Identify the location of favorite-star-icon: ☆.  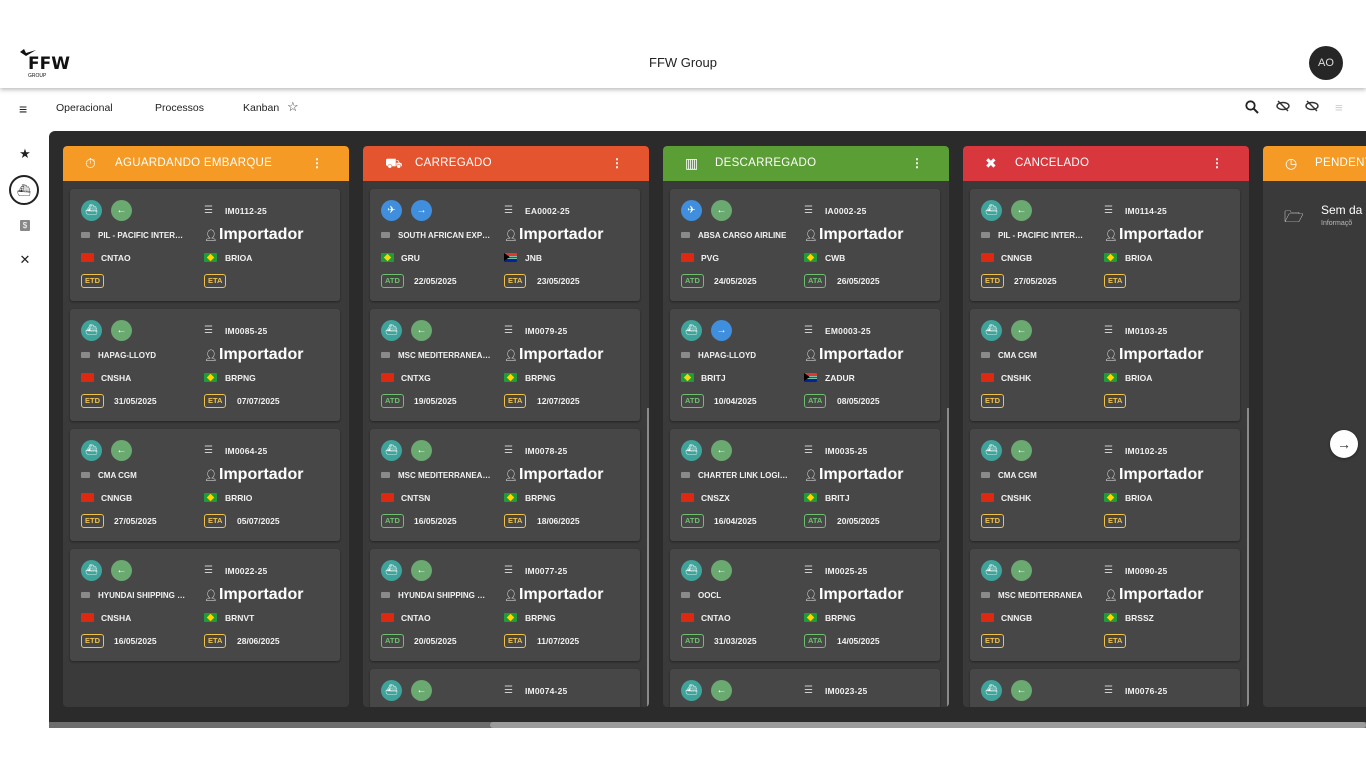
(293, 106).